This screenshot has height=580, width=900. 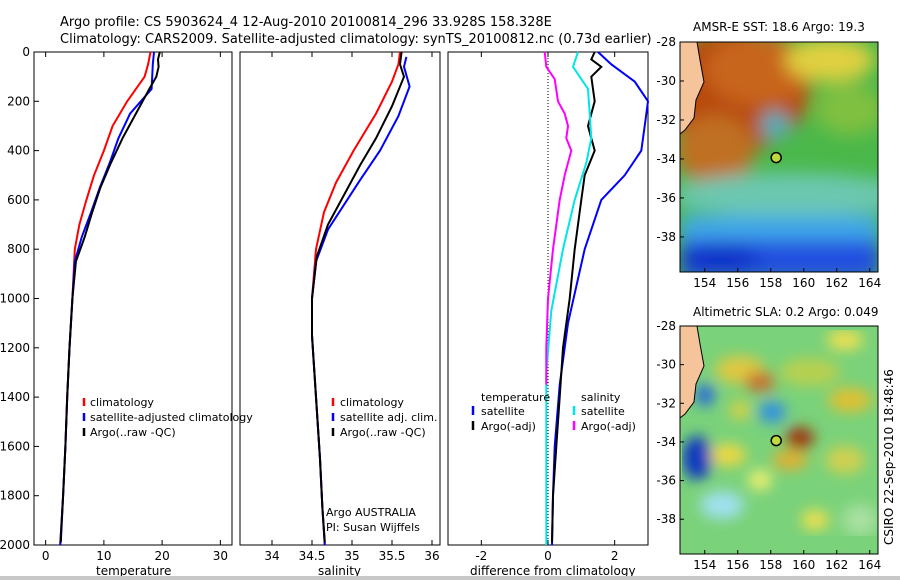 I want to click on y-tick-label: 0, so click(x=26, y=52).